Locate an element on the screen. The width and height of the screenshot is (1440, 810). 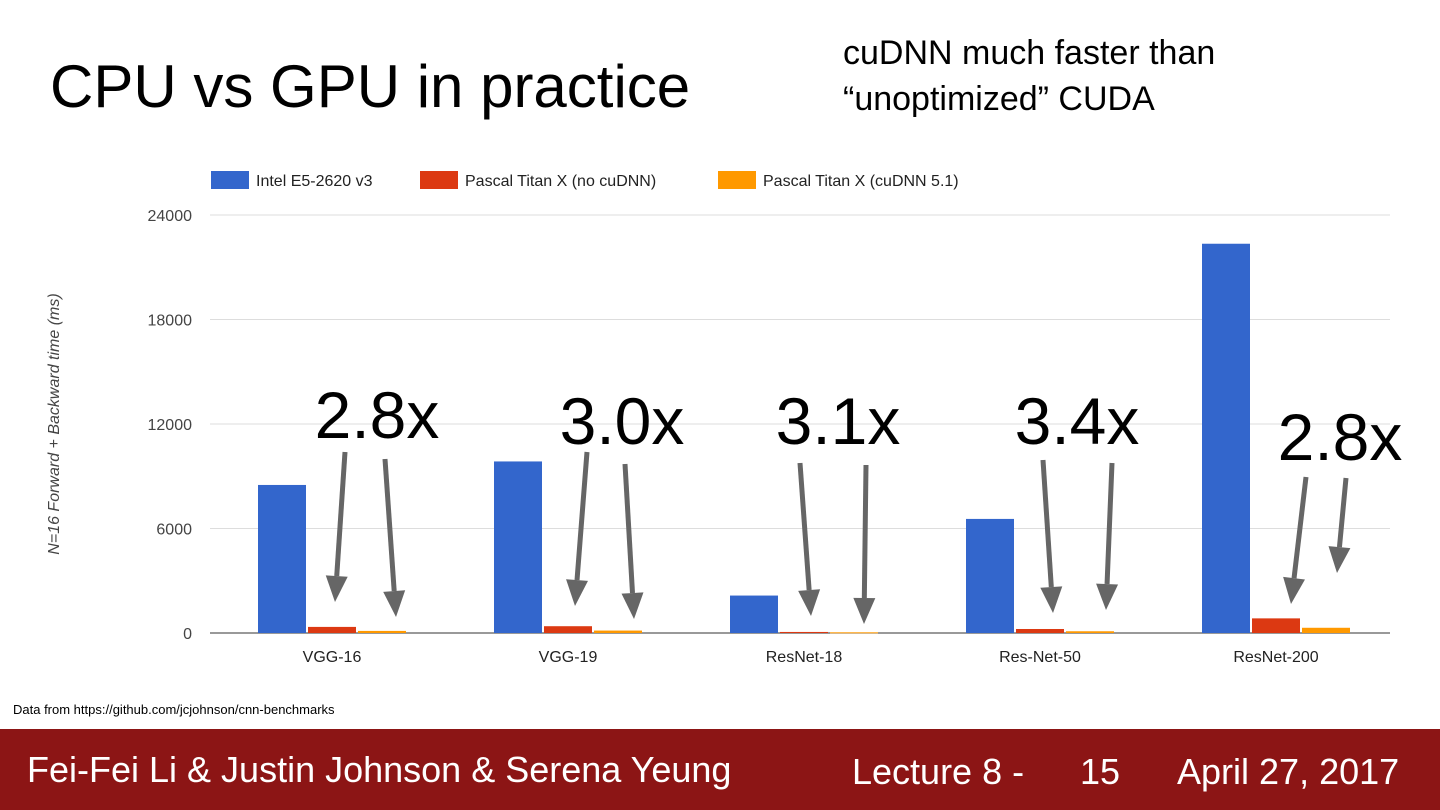
x-tick-label: Res-Net-50 is located at coordinates (1040, 657).